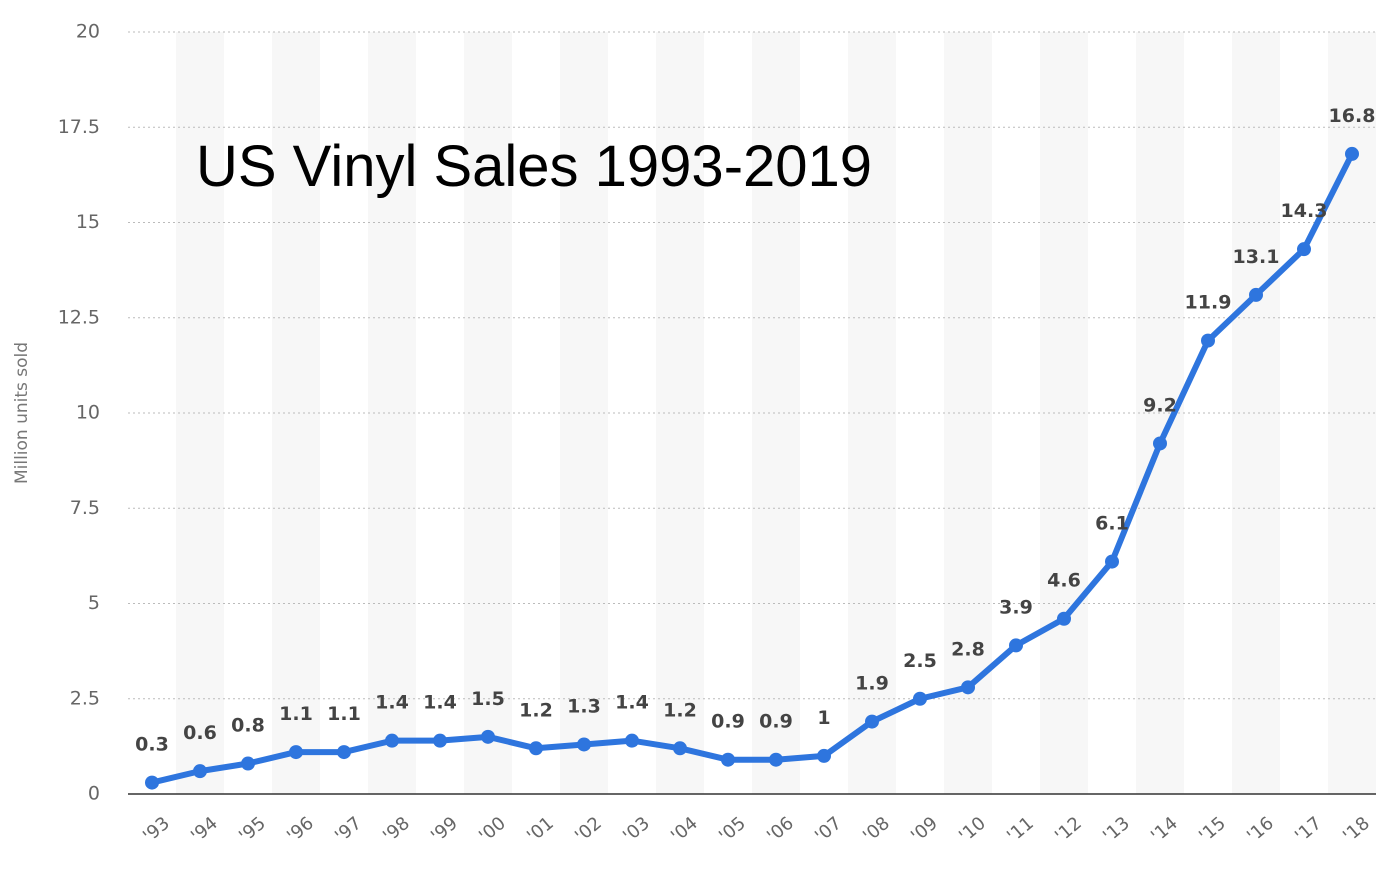 The height and width of the screenshot is (893, 1376). Describe the element at coordinates (204, 830) in the screenshot. I see `x-tick-label: '94` at that location.